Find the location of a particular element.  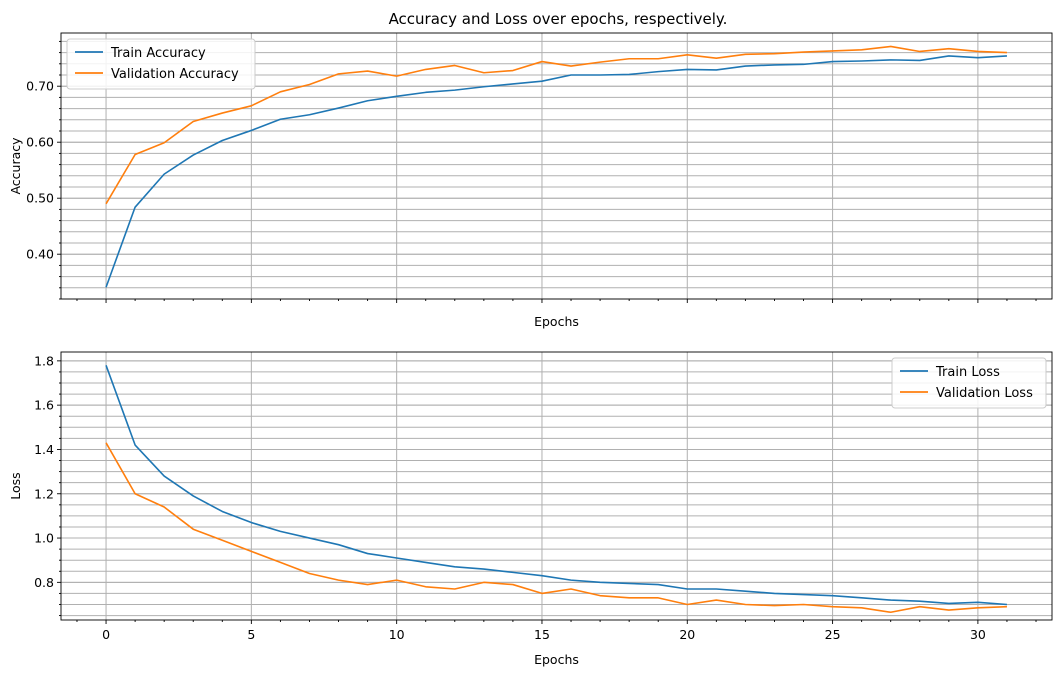

loss-y-tick-label: 1.8 is located at coordinates (44, 360).